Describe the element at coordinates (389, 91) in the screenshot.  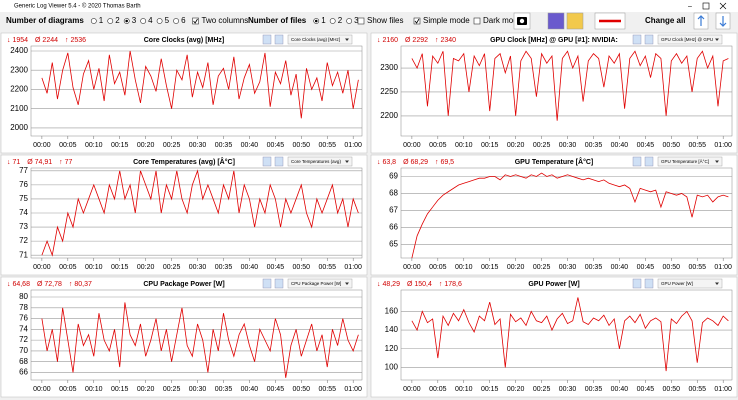
I see `y-tick-label: 2250` at that location.